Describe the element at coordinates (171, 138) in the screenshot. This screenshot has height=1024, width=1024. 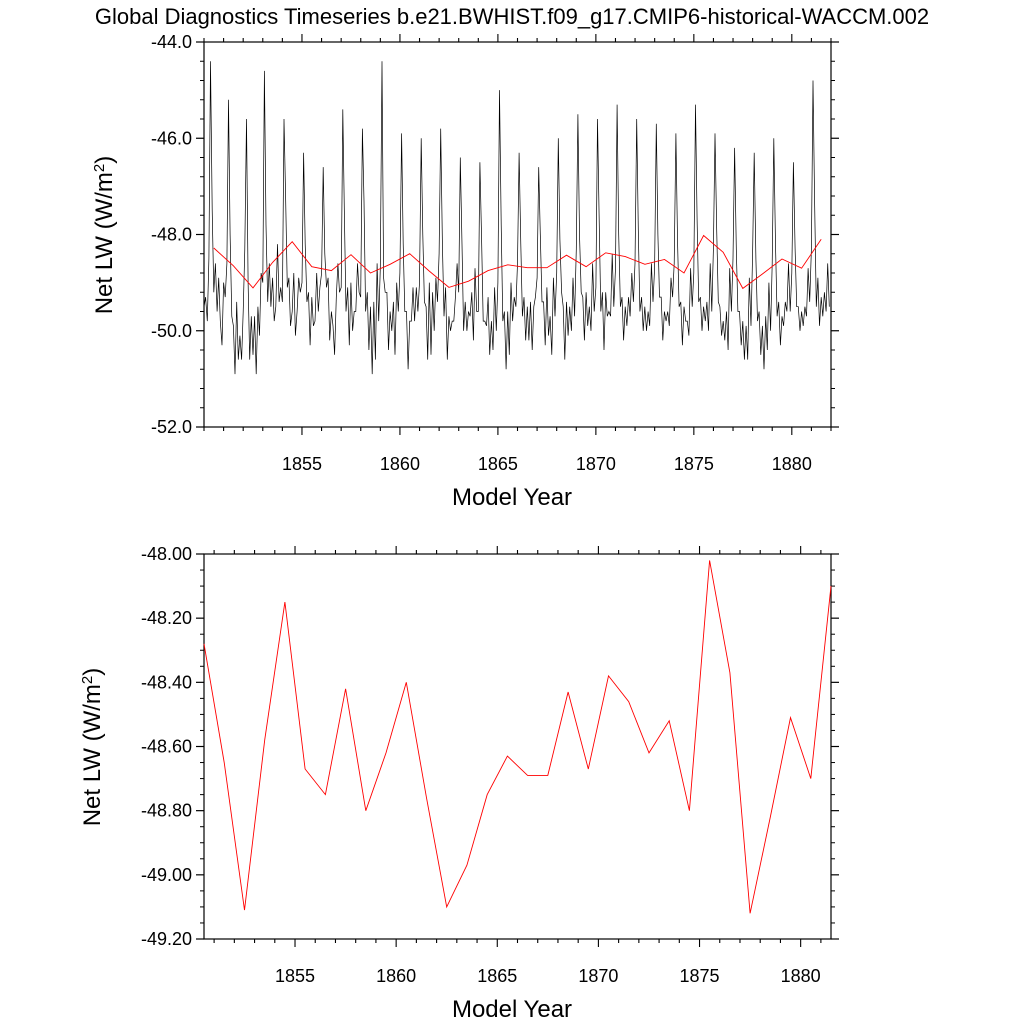
I see `top-y-tick-label: -46.0` at that location.